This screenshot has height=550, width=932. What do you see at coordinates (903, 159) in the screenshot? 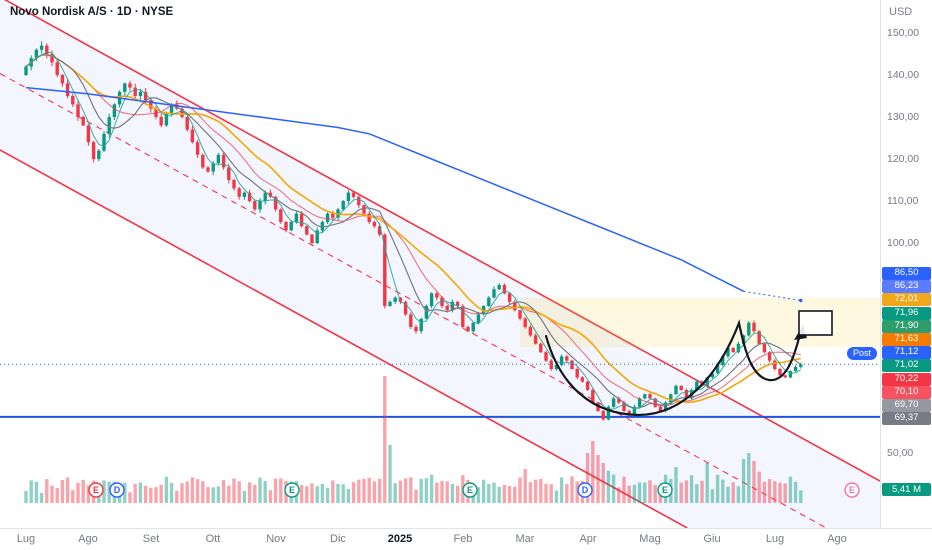
I see `price-tick: 120,00` at bounding box center [903, 159].